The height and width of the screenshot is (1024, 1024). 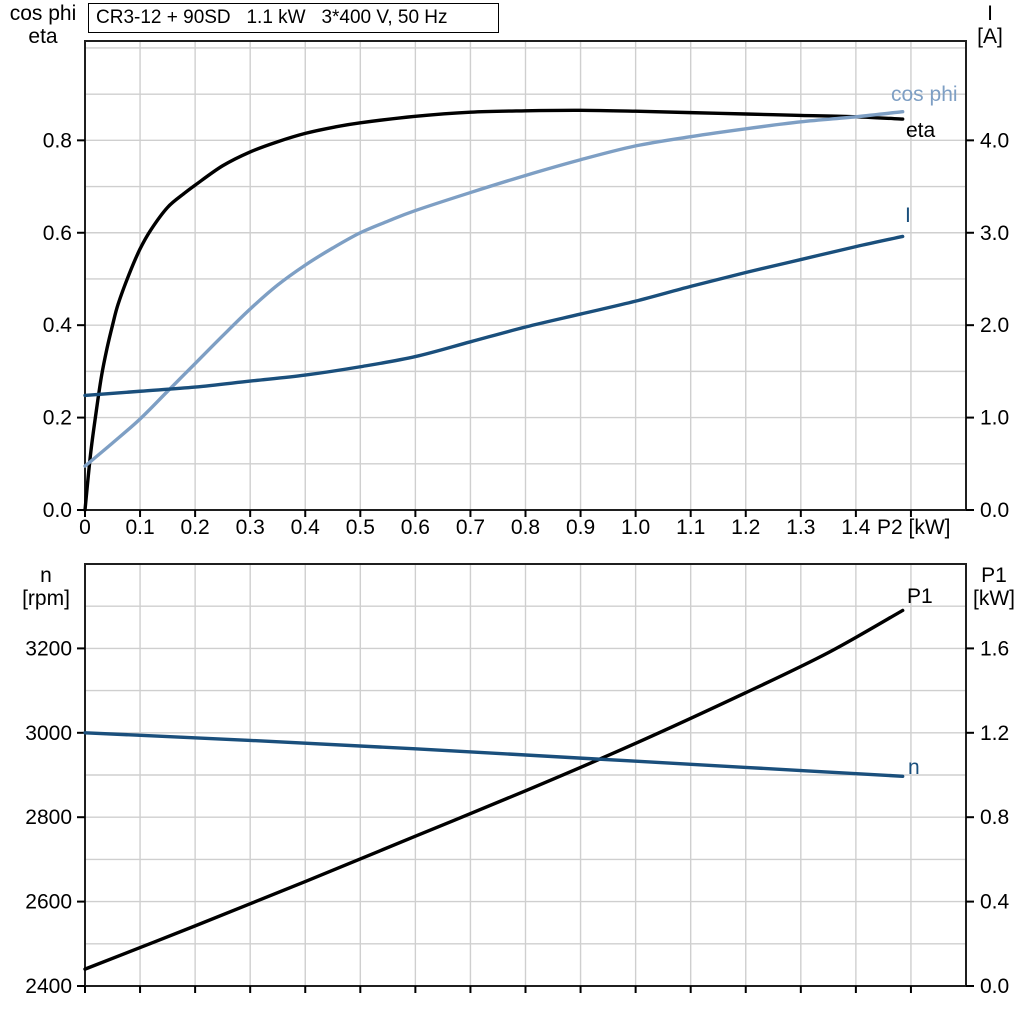 What do you see at coordinates (994, 598) in the screenshot?
I see `y-right-axis-header: [kW]` at bounding box center [994, 598].